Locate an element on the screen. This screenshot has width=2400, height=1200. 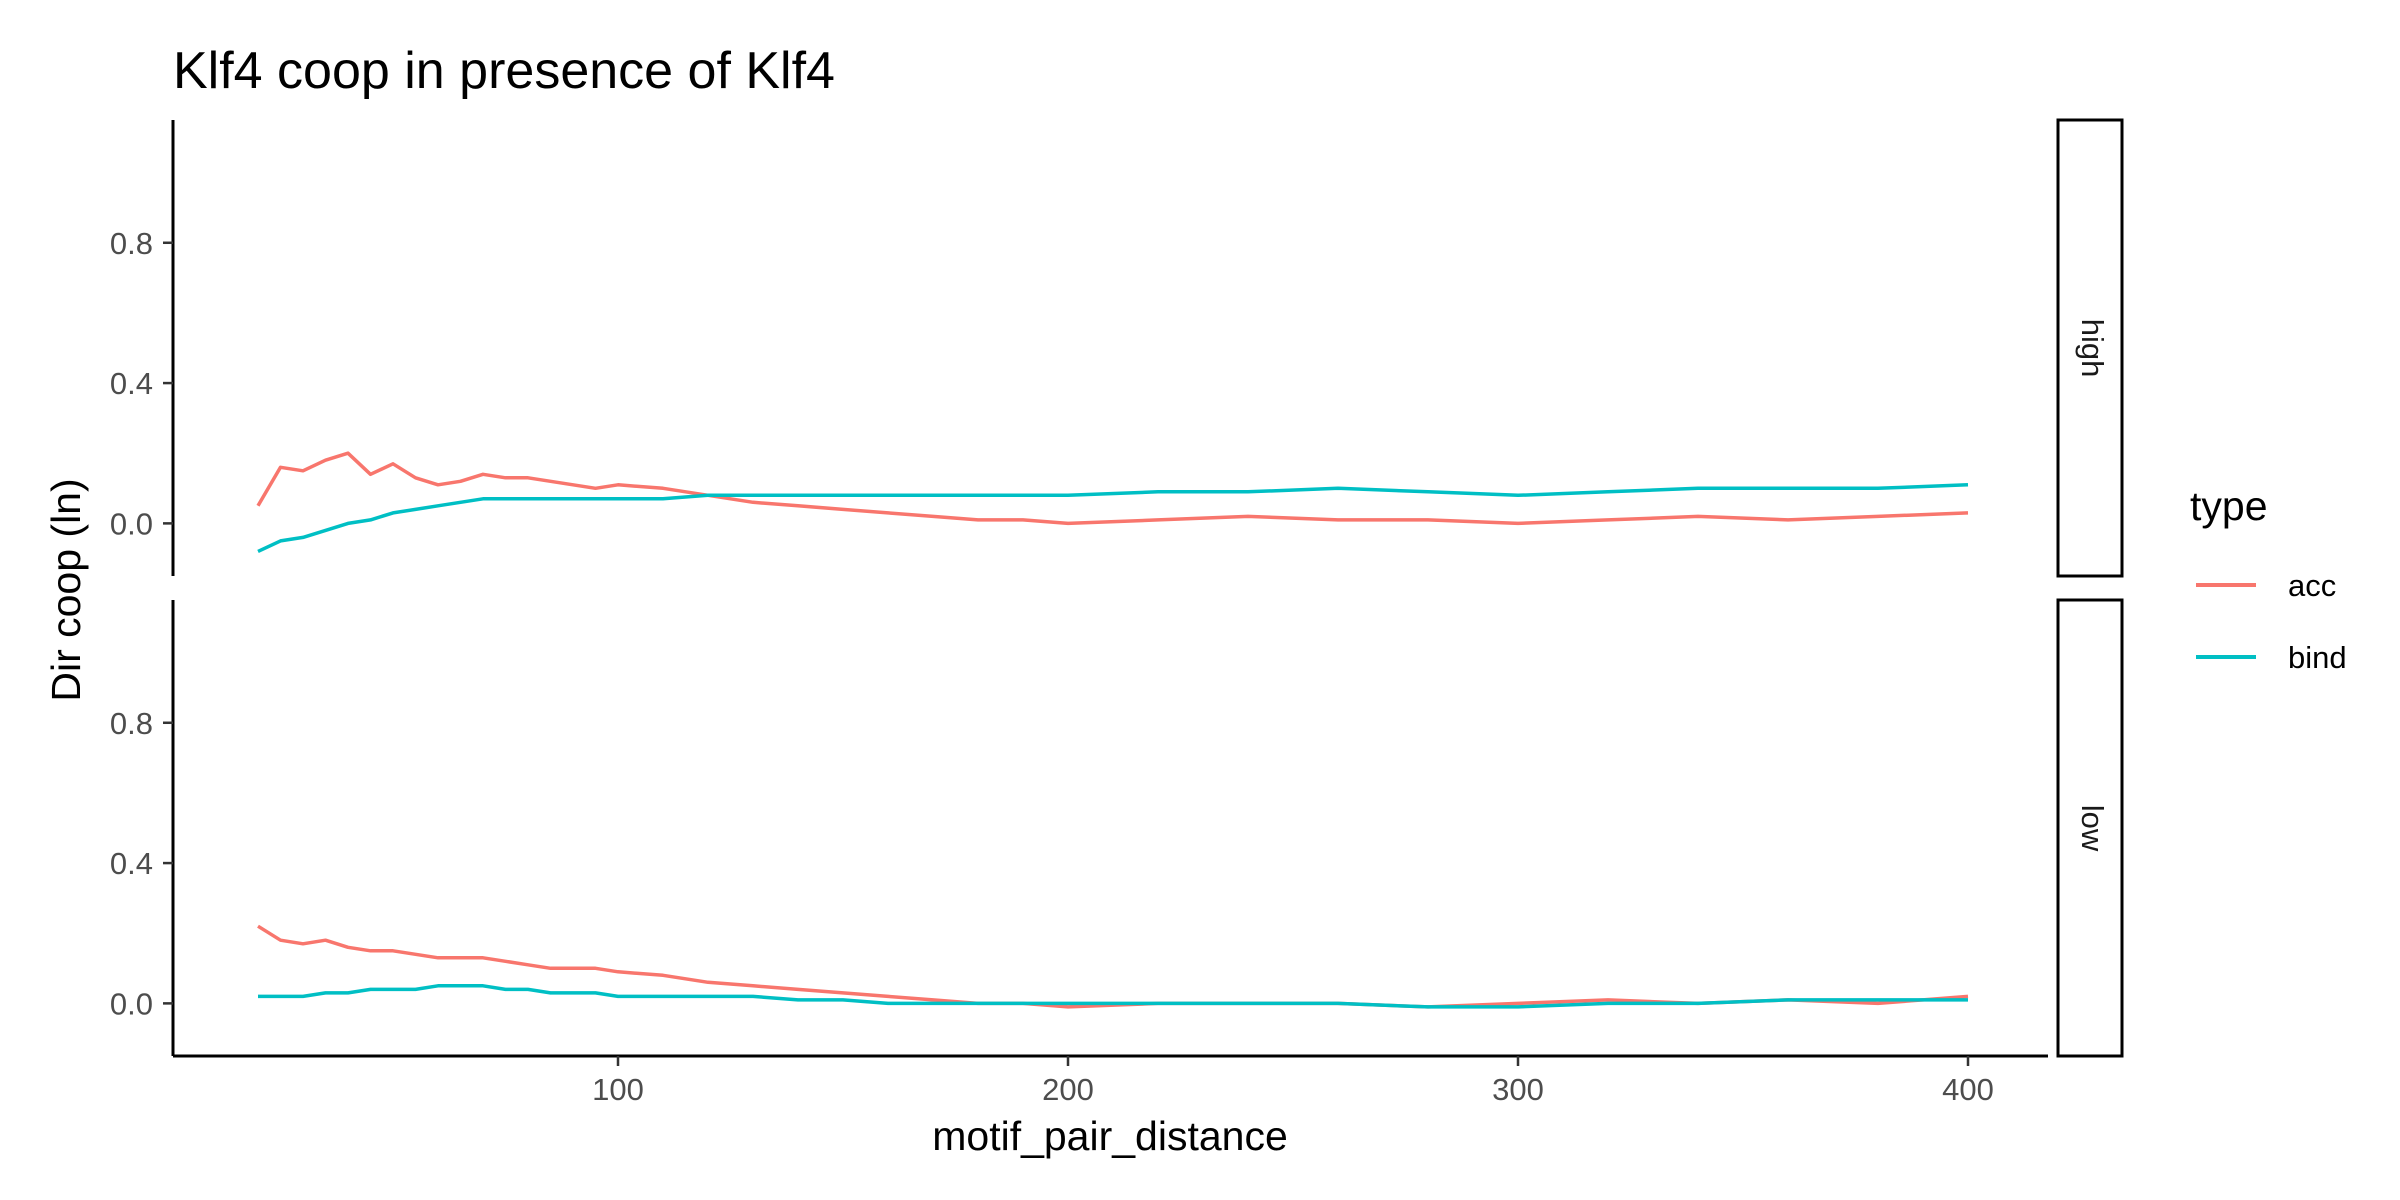
legend-label-bind: bind is located at coordinates (2317, 657).